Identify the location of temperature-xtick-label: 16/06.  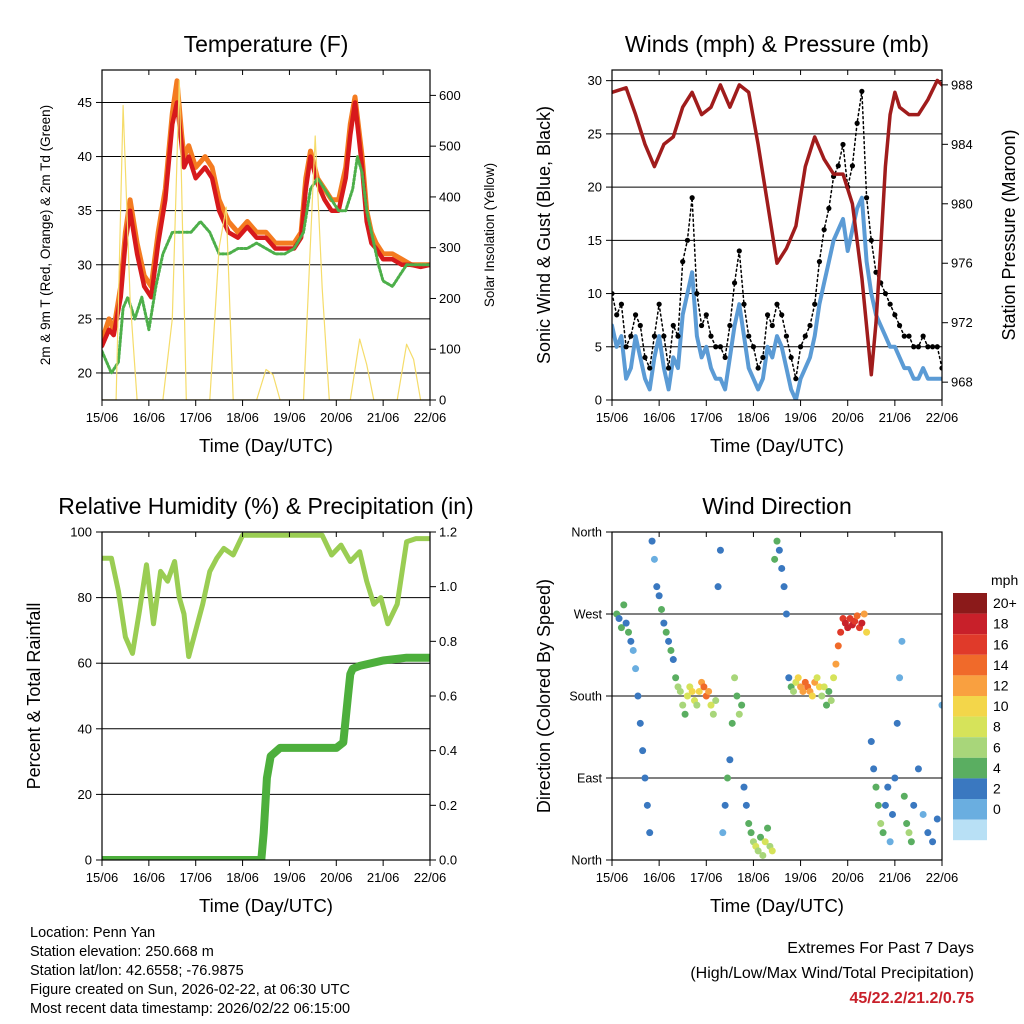
(149, 417).